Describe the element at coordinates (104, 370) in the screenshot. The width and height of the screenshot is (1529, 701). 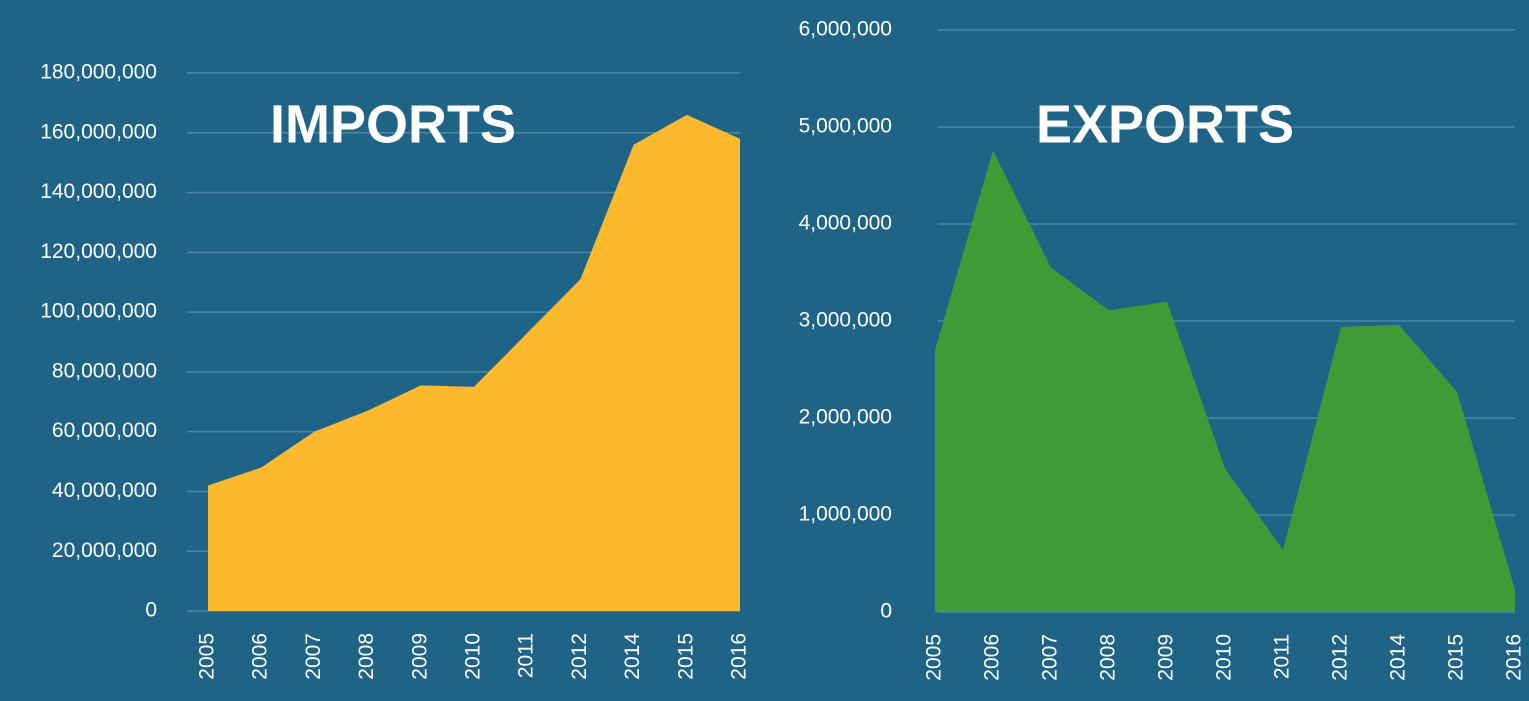
I see `y-tick-label: 80,000,000` at that location.